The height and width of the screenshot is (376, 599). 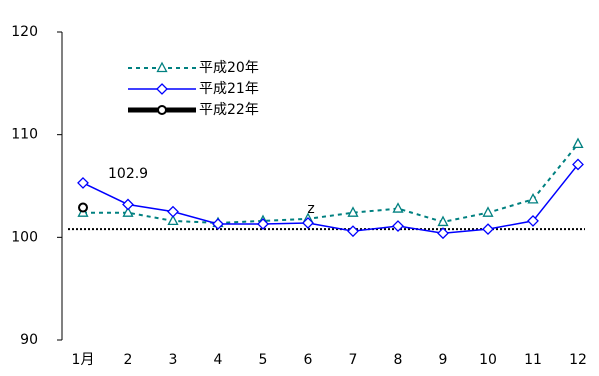 I want to click on x-tick-label: 12, so click(x=578, y=360).